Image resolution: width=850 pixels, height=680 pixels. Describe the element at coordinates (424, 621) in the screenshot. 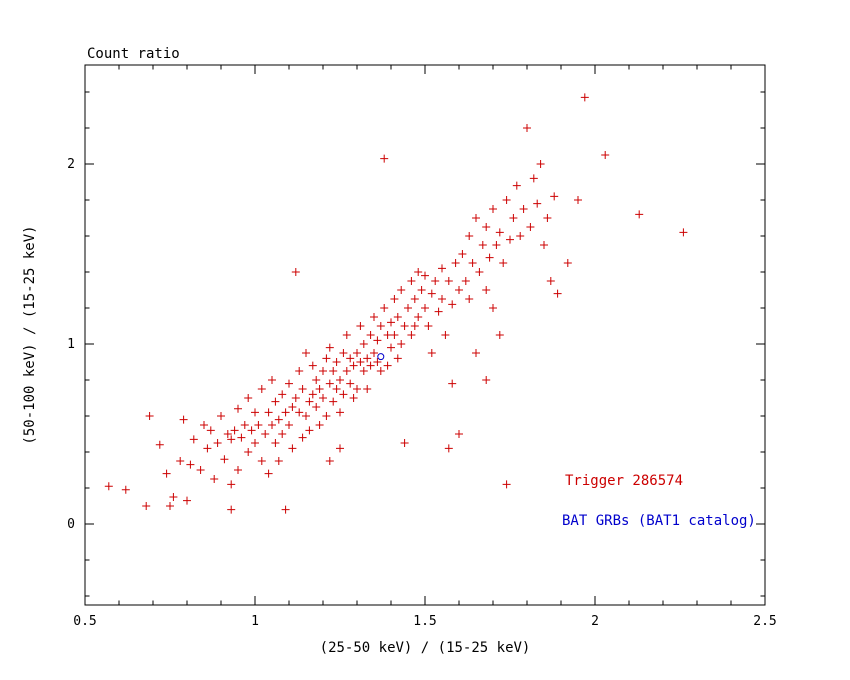

I see `x-tick-label: 1.5` at that location.